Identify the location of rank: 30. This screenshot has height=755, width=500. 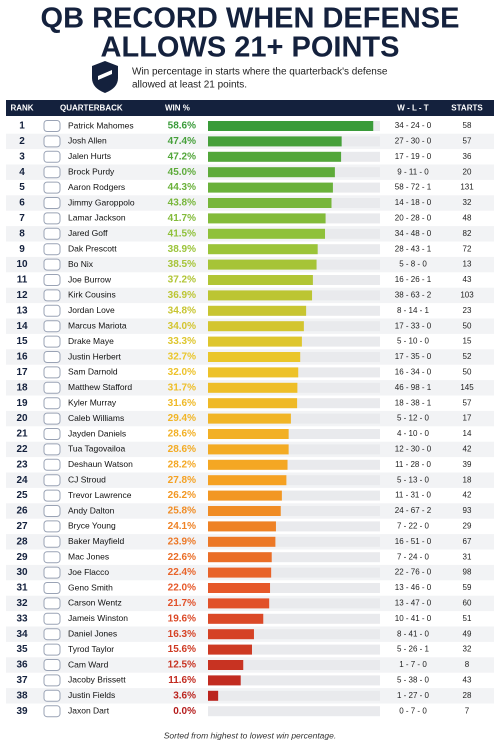
(22, 572).